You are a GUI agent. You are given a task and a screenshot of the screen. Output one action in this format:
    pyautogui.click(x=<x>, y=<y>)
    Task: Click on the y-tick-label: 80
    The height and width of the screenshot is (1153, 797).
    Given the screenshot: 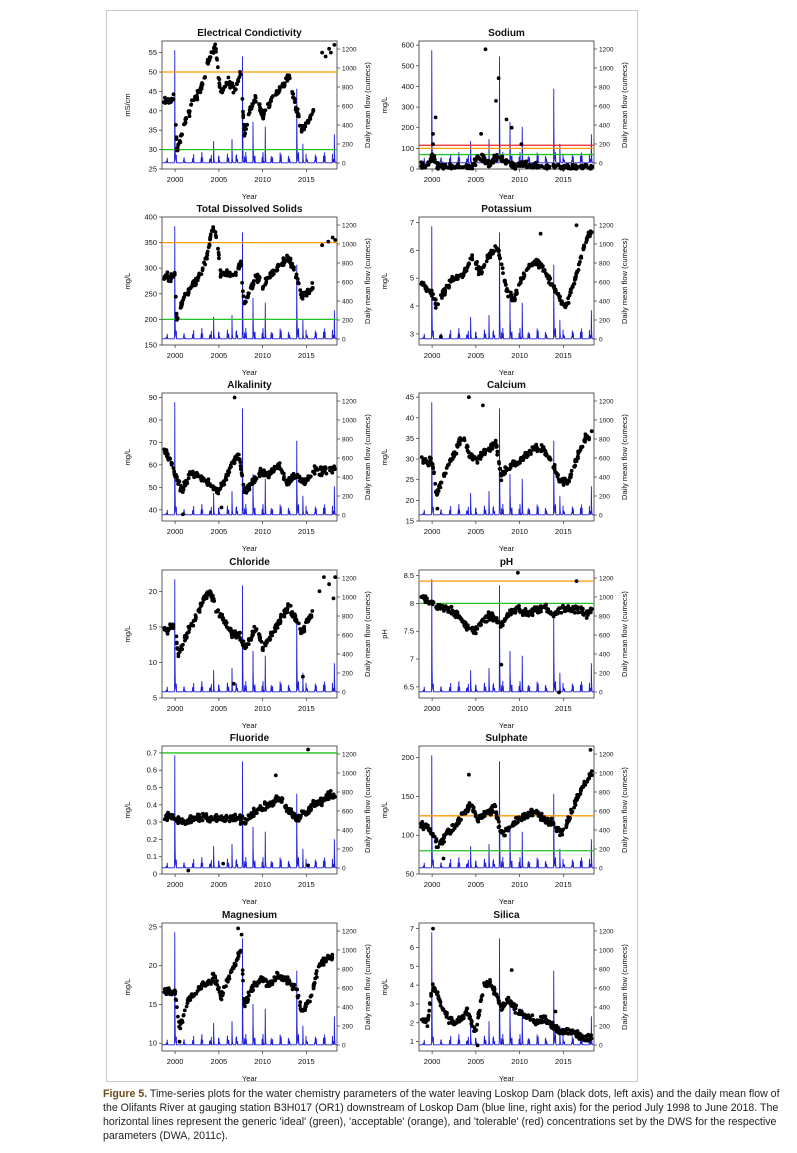 What is the action you would take?
    pyautogui.click(x=153, y=419)
    